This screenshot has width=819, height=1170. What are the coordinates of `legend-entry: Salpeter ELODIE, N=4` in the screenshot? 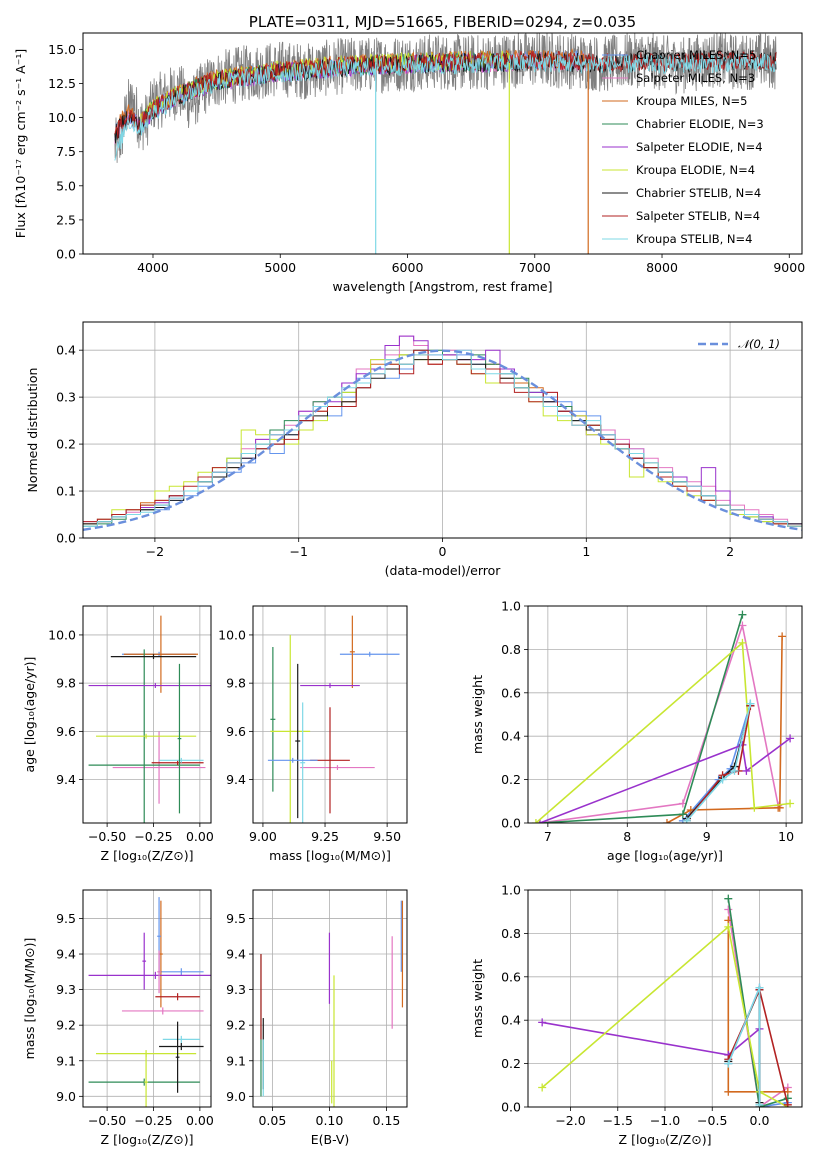 It's located at (699, 147).